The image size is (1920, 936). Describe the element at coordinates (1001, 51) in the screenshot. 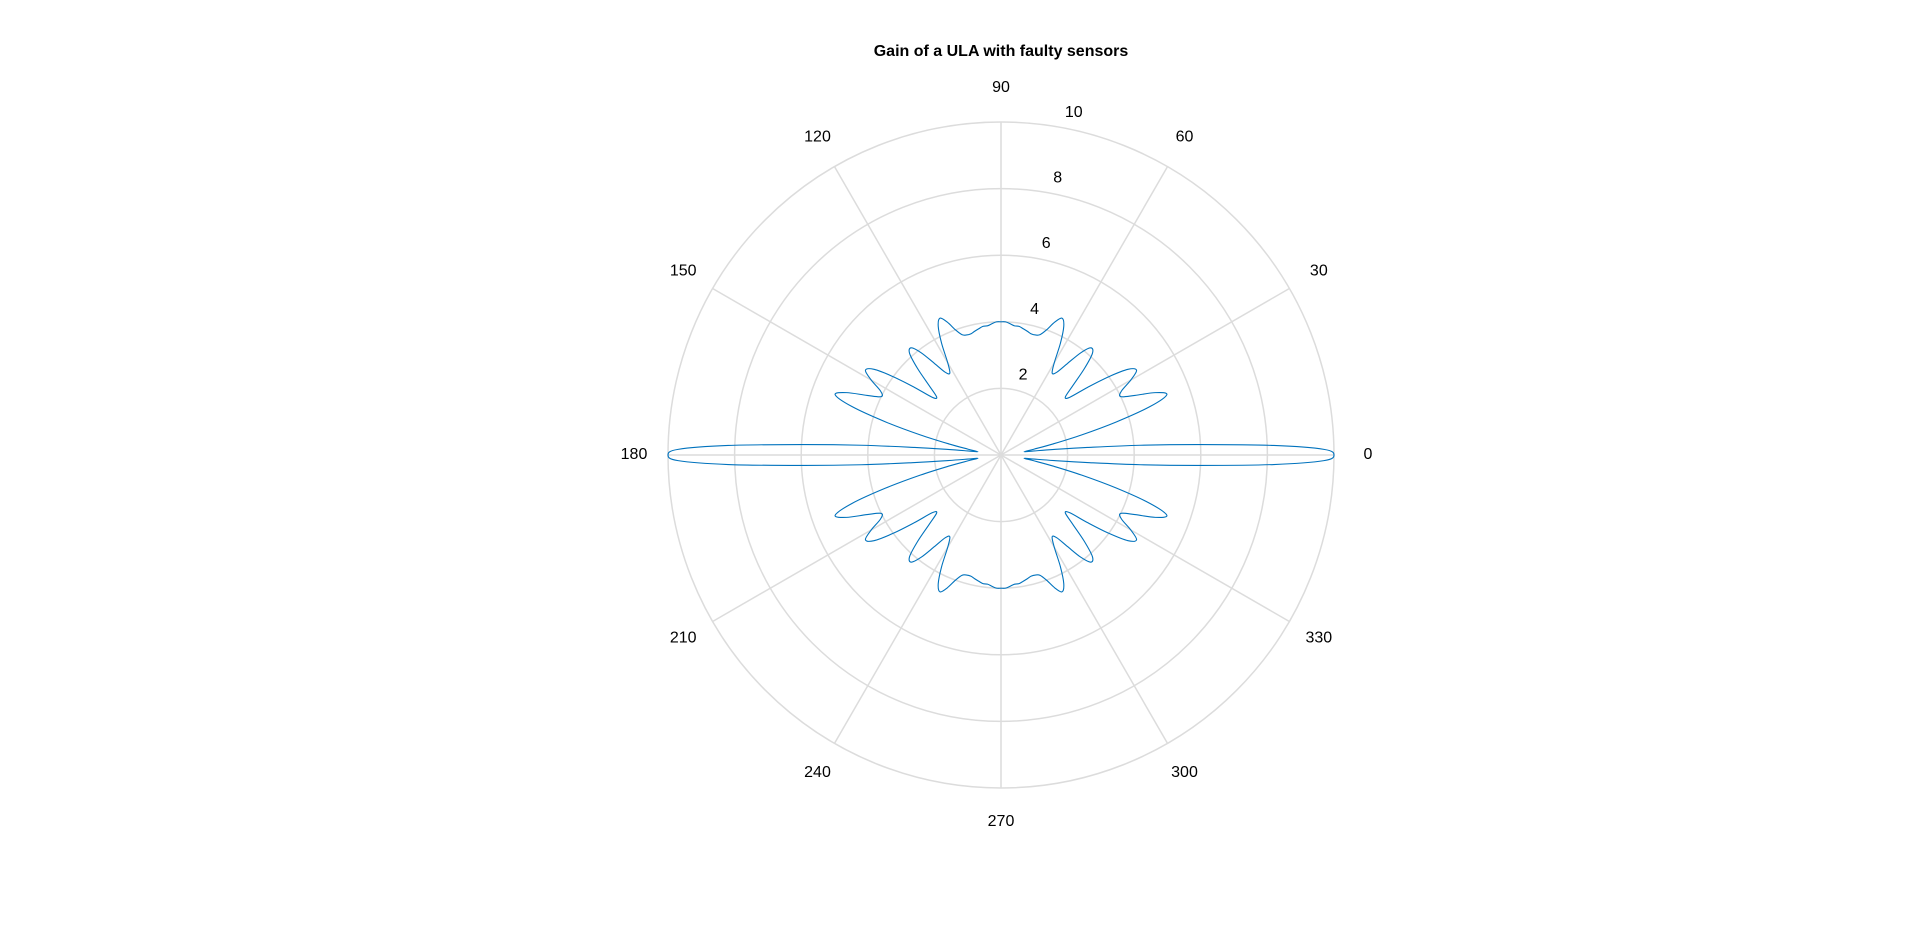

I see `chart-title: Gain of a ULA with faulty sensors` at that location.